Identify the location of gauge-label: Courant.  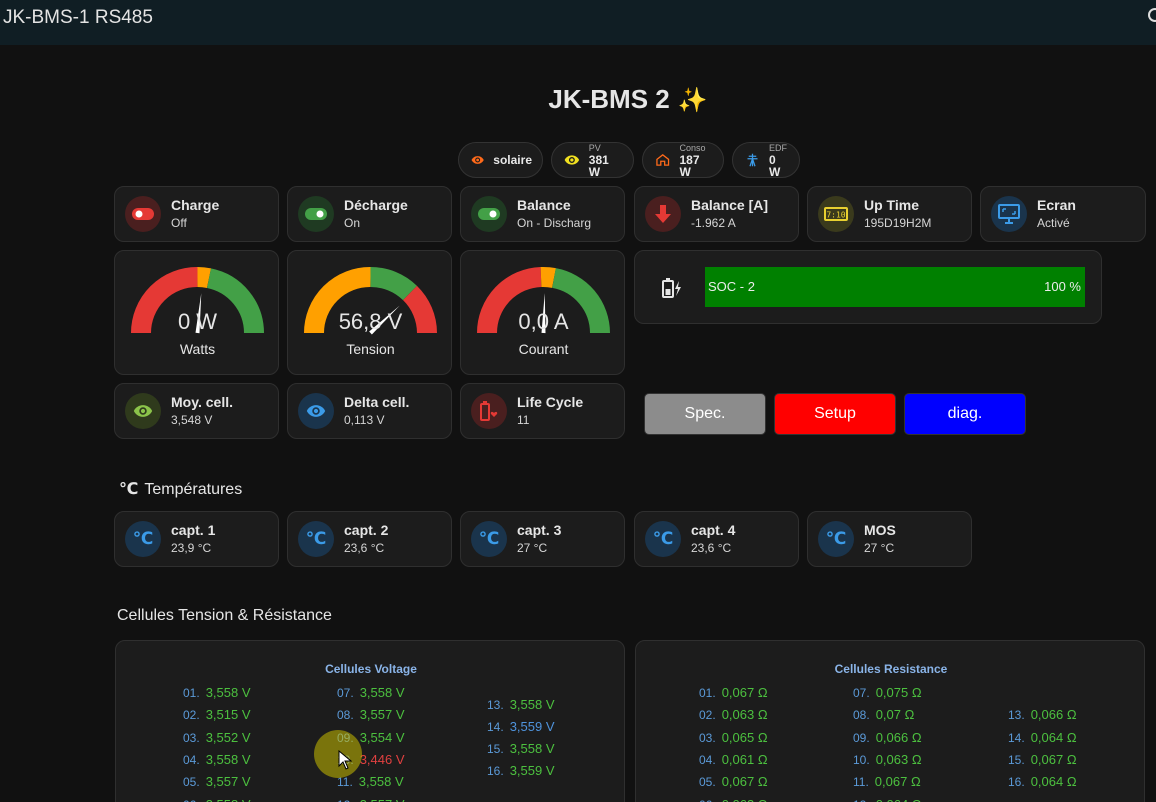
(543, 349).